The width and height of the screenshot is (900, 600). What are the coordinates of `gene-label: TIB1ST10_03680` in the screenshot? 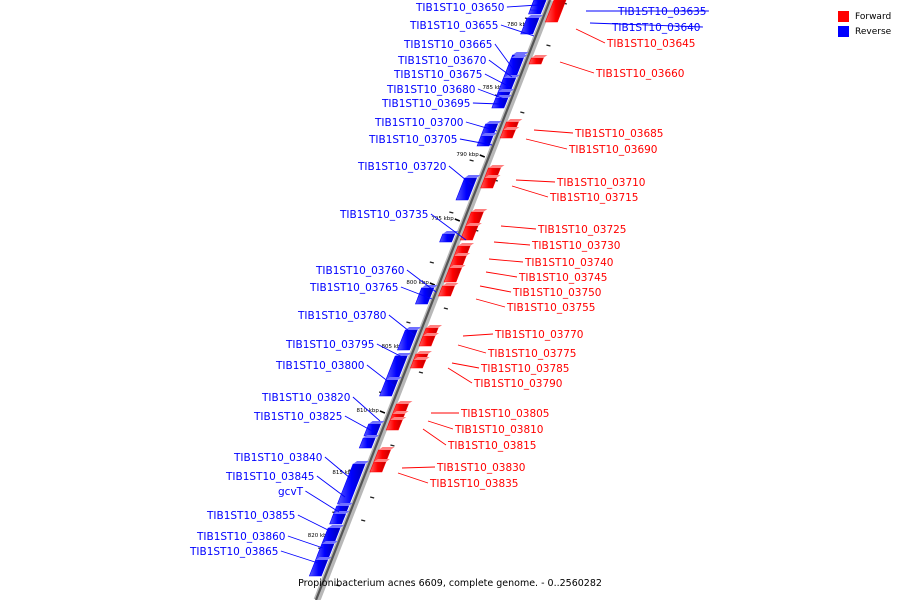 It's located at (431, 90).